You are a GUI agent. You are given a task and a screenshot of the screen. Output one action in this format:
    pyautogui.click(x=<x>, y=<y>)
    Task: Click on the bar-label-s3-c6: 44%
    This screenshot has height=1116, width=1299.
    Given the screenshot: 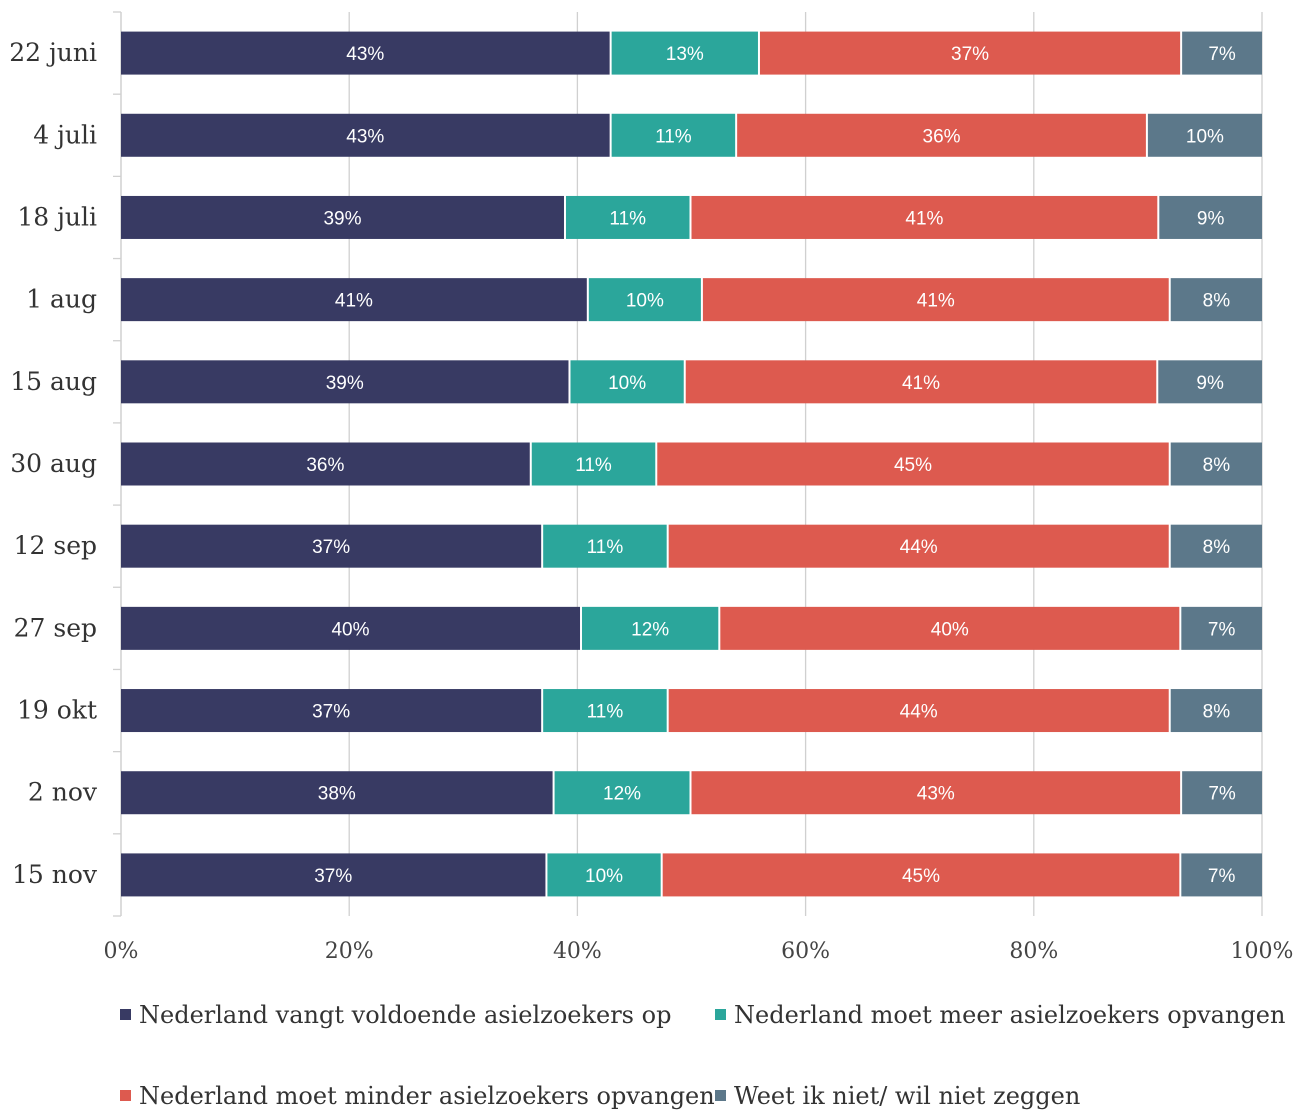 What is the action you would take?
    pyautogui.click(x=919, y=547)
    